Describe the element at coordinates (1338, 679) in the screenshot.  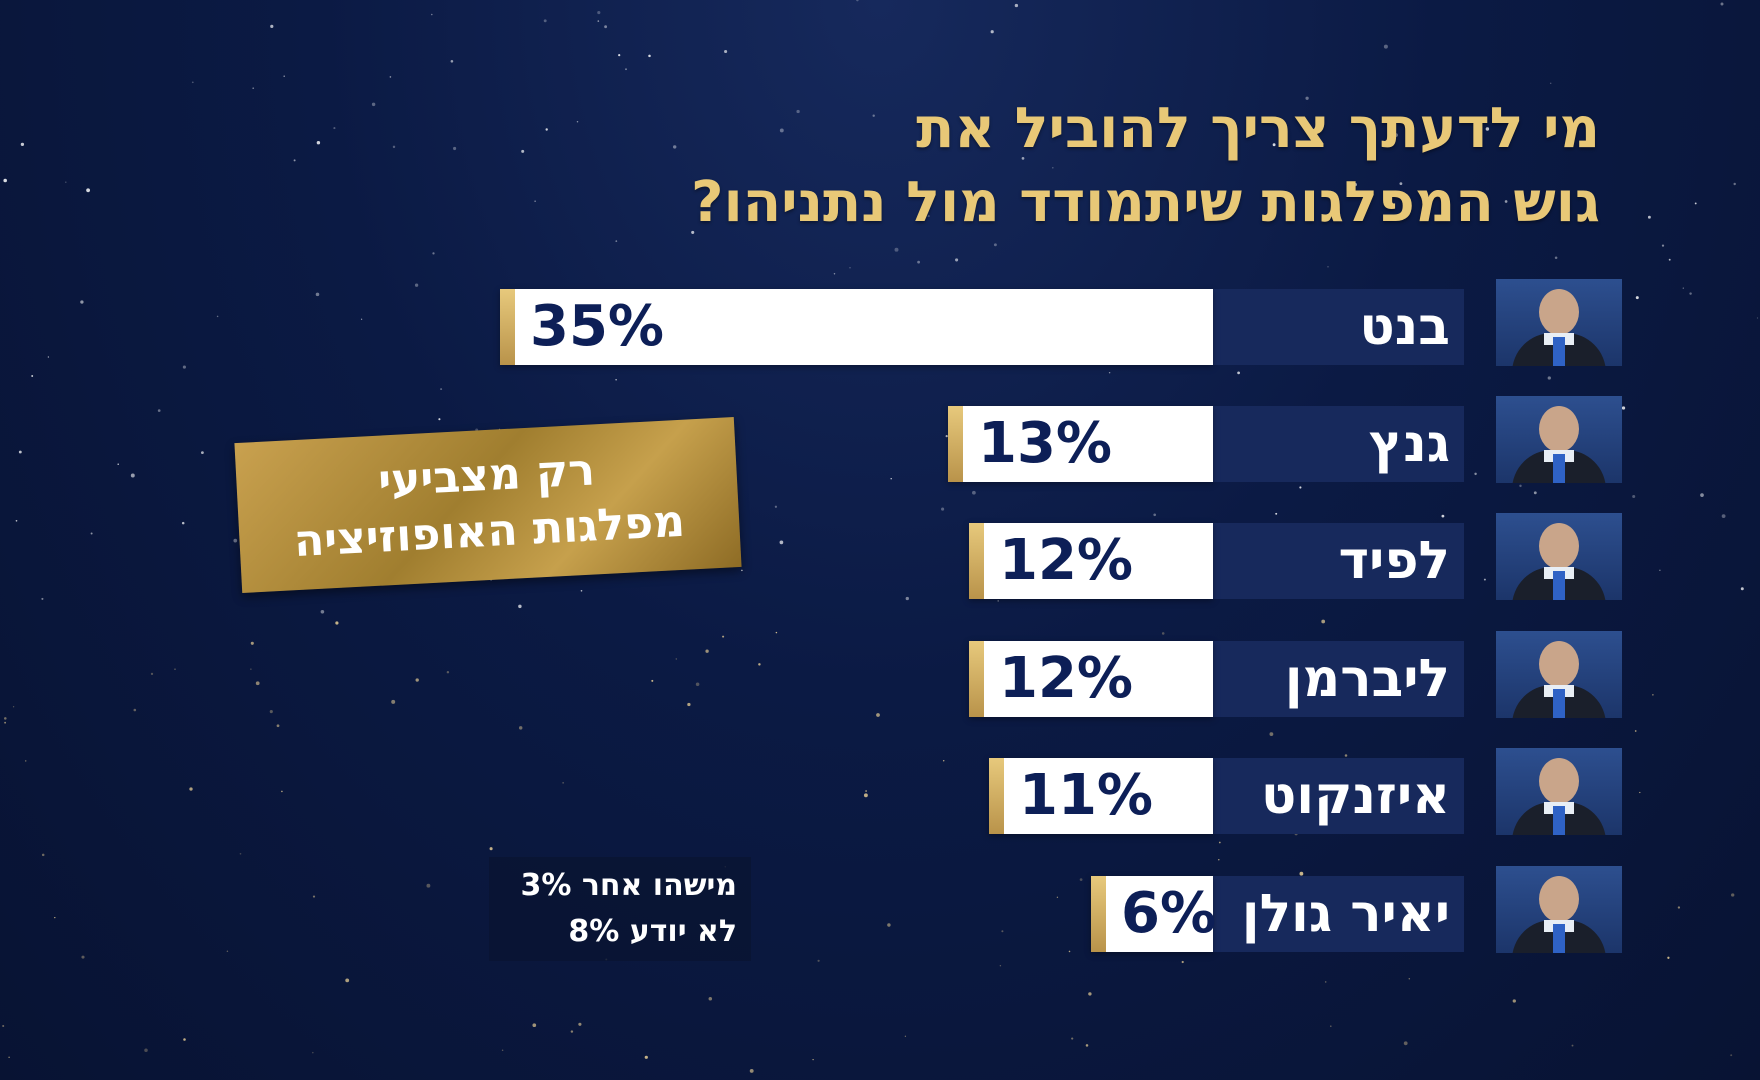
I see `candidate-name: ליברמן` at that location.